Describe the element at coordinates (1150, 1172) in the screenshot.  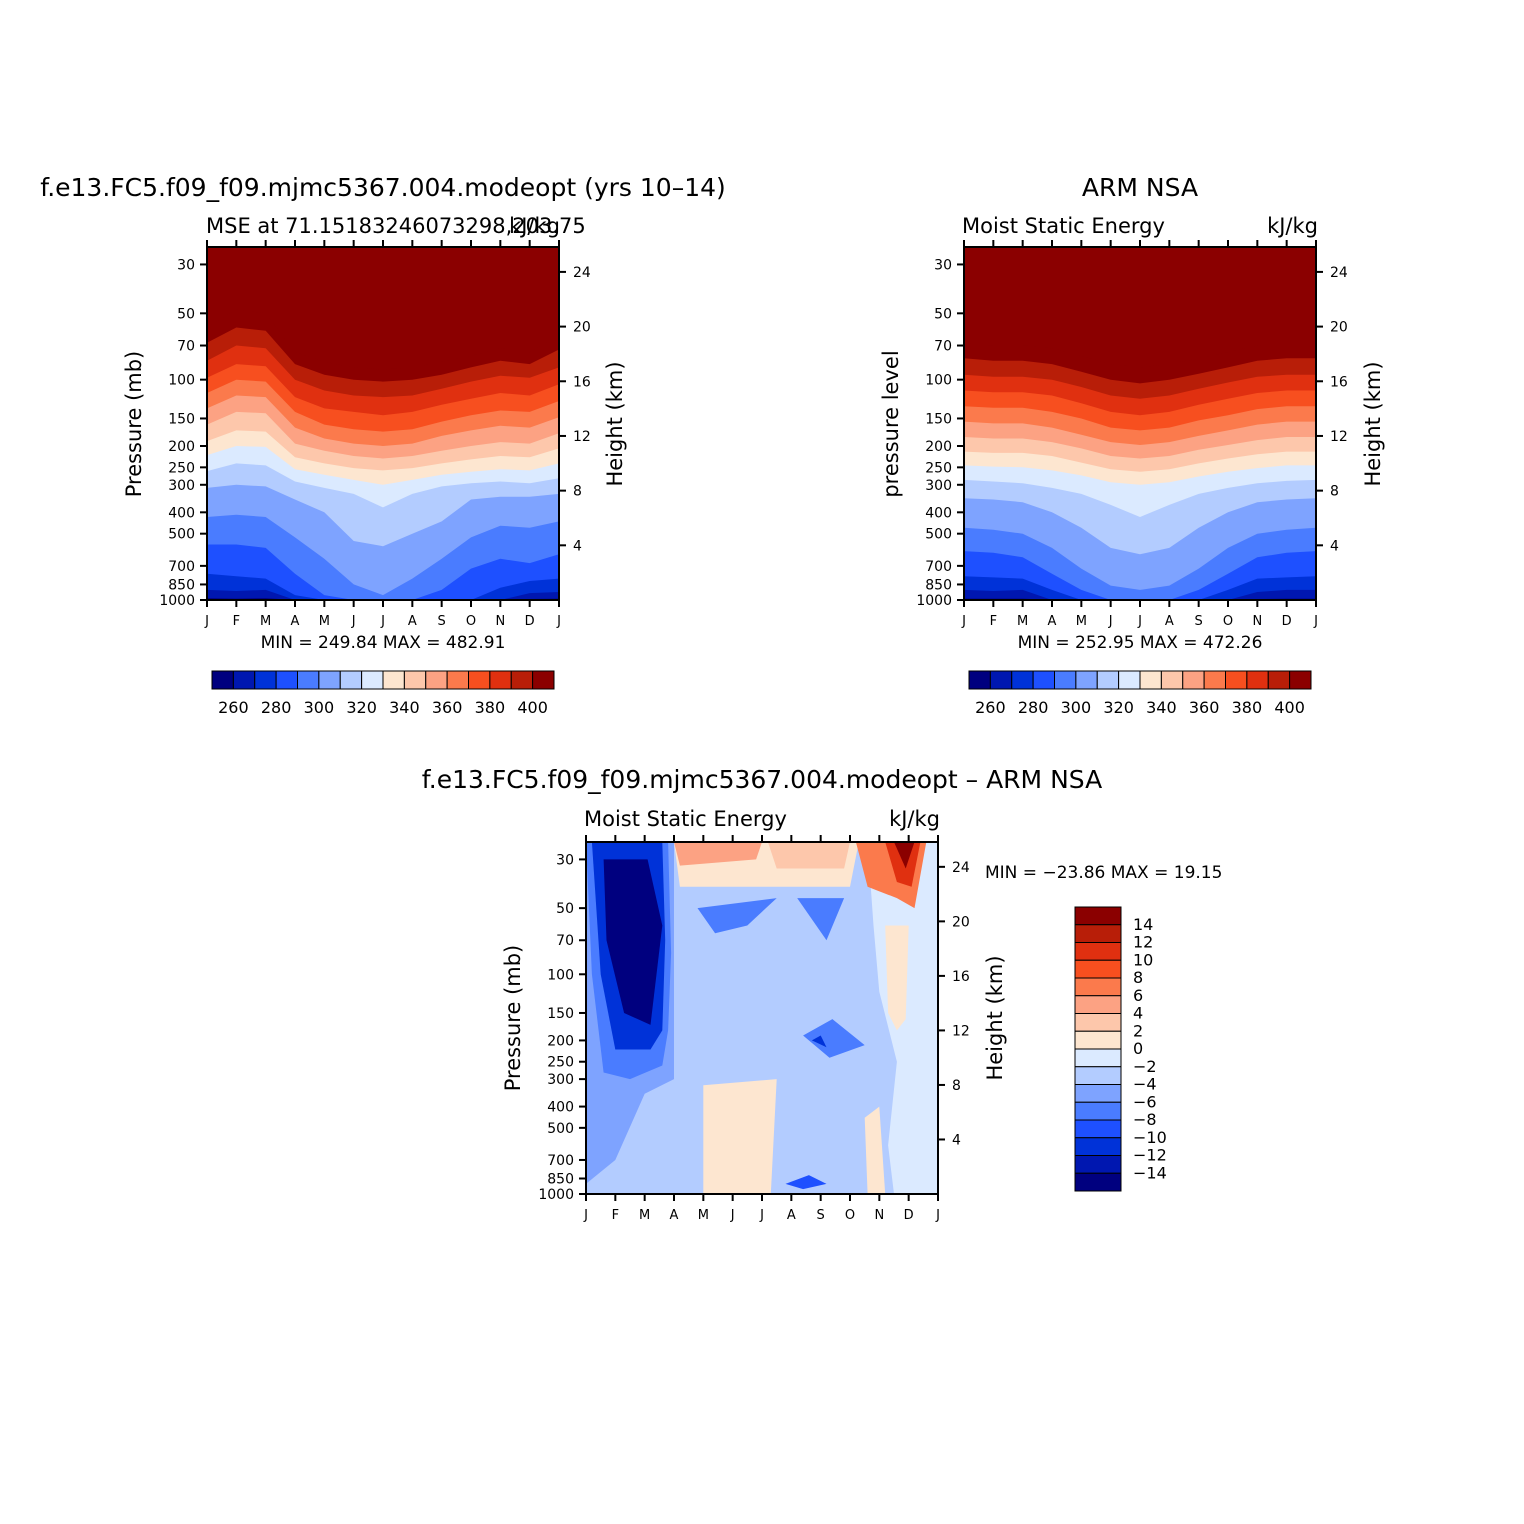
I see `colorbar-label: −14` at that location.